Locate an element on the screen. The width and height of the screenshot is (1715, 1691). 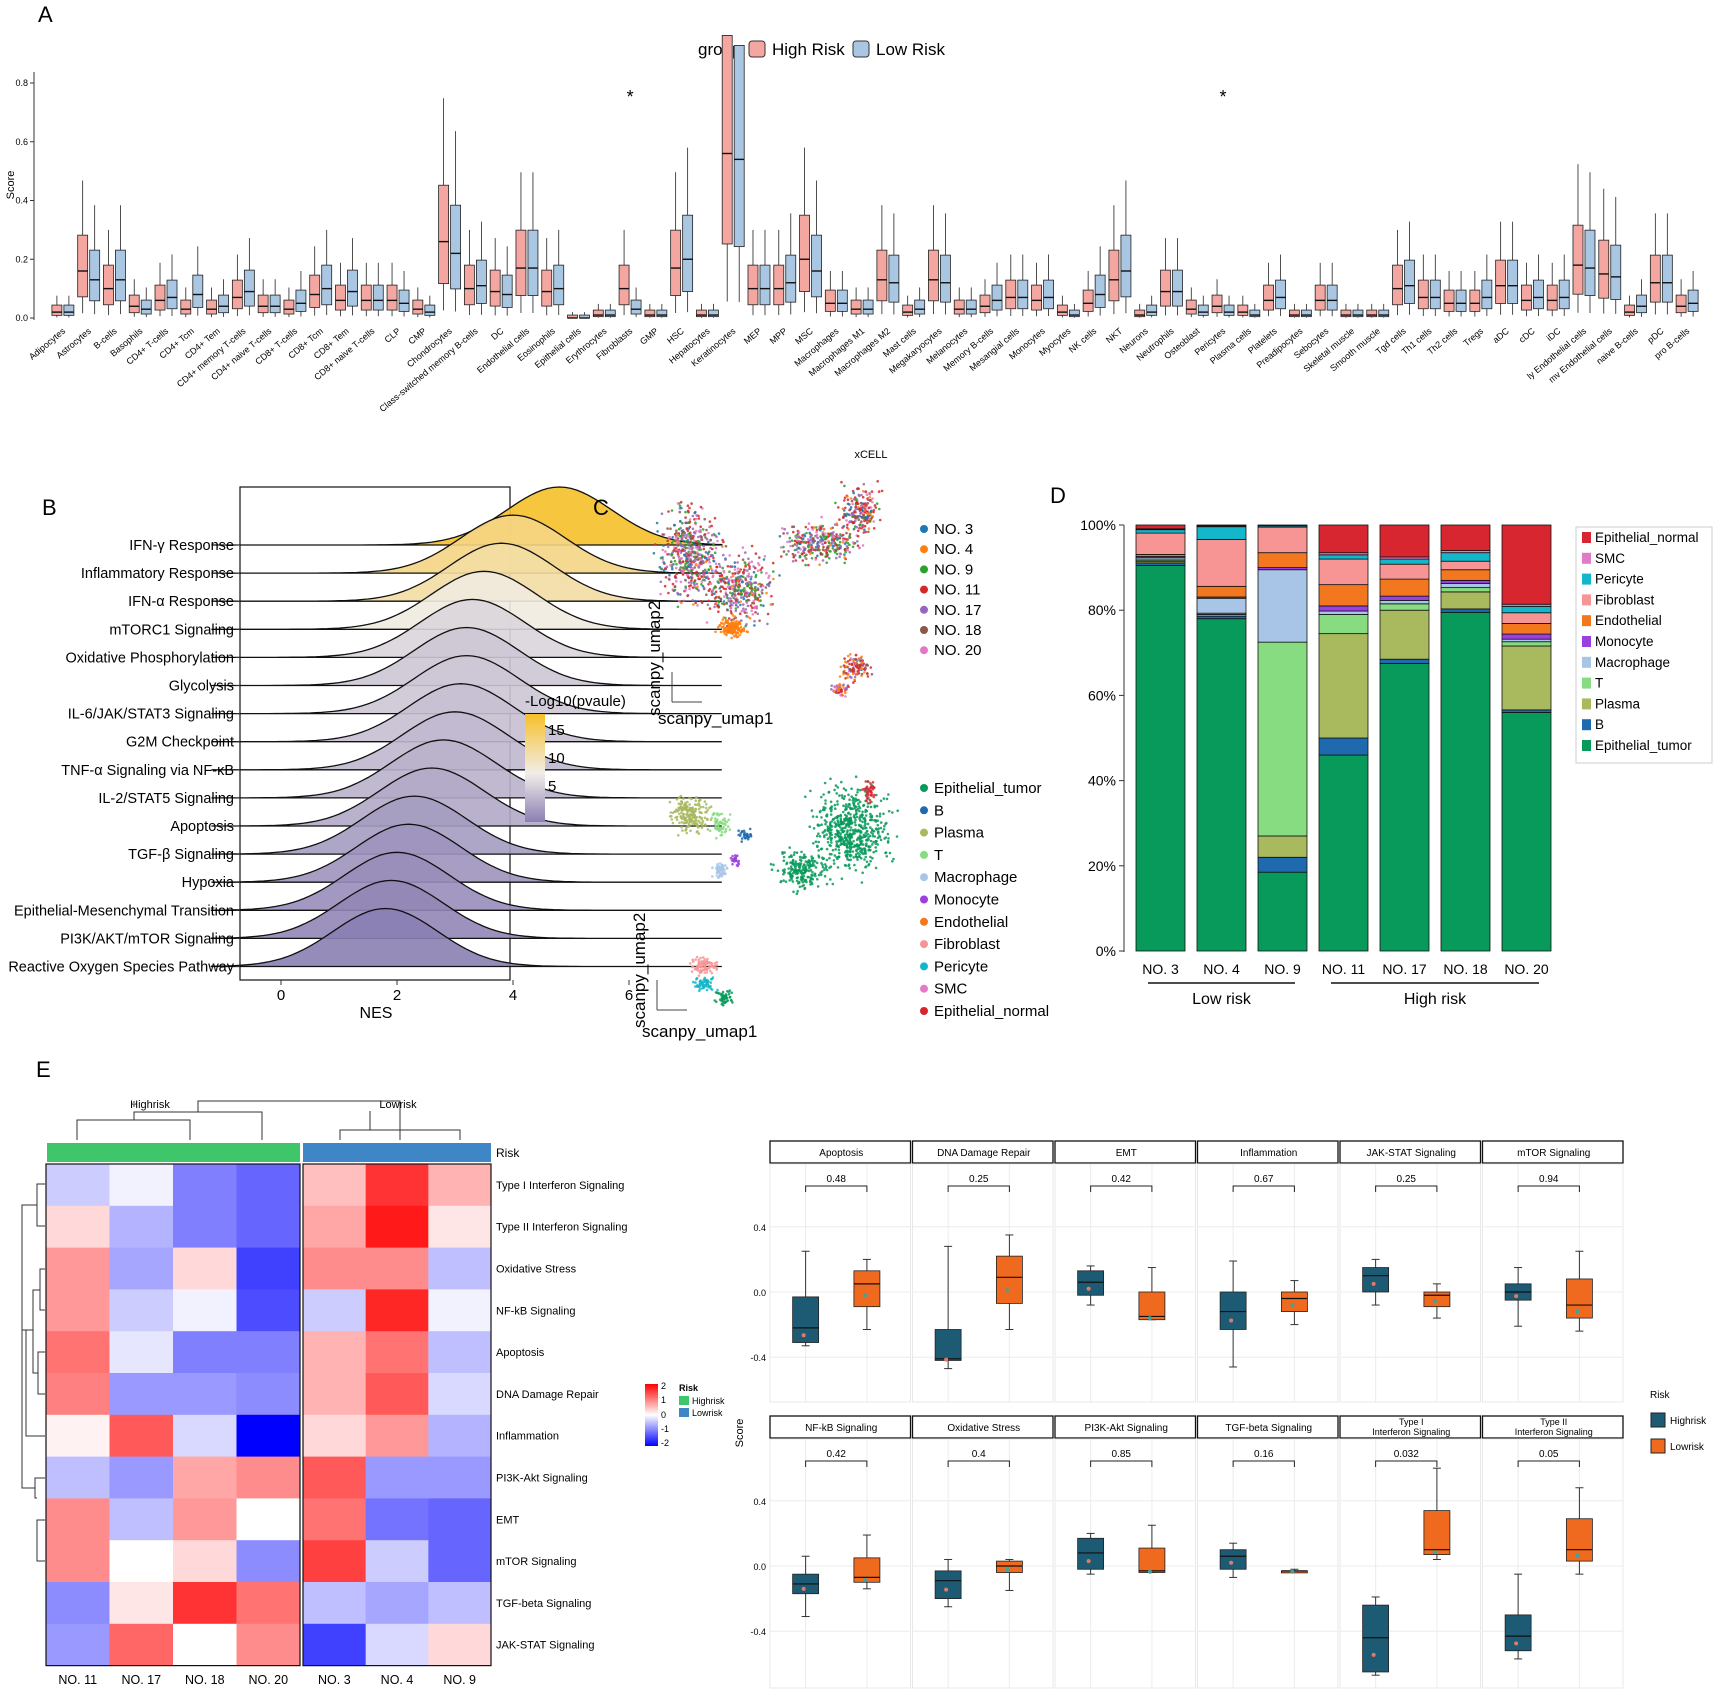
box-a-dc-high is located at coordinates (495, 288).